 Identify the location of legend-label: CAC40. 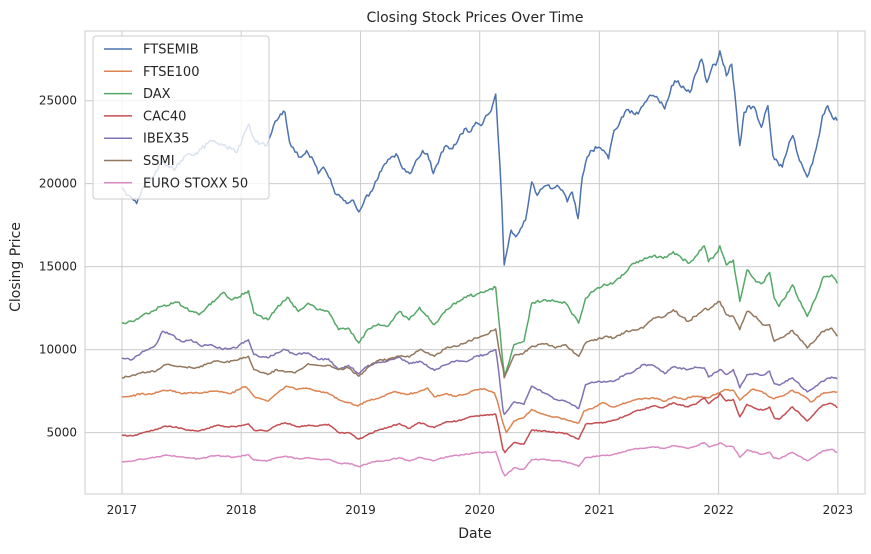
(164, 116).